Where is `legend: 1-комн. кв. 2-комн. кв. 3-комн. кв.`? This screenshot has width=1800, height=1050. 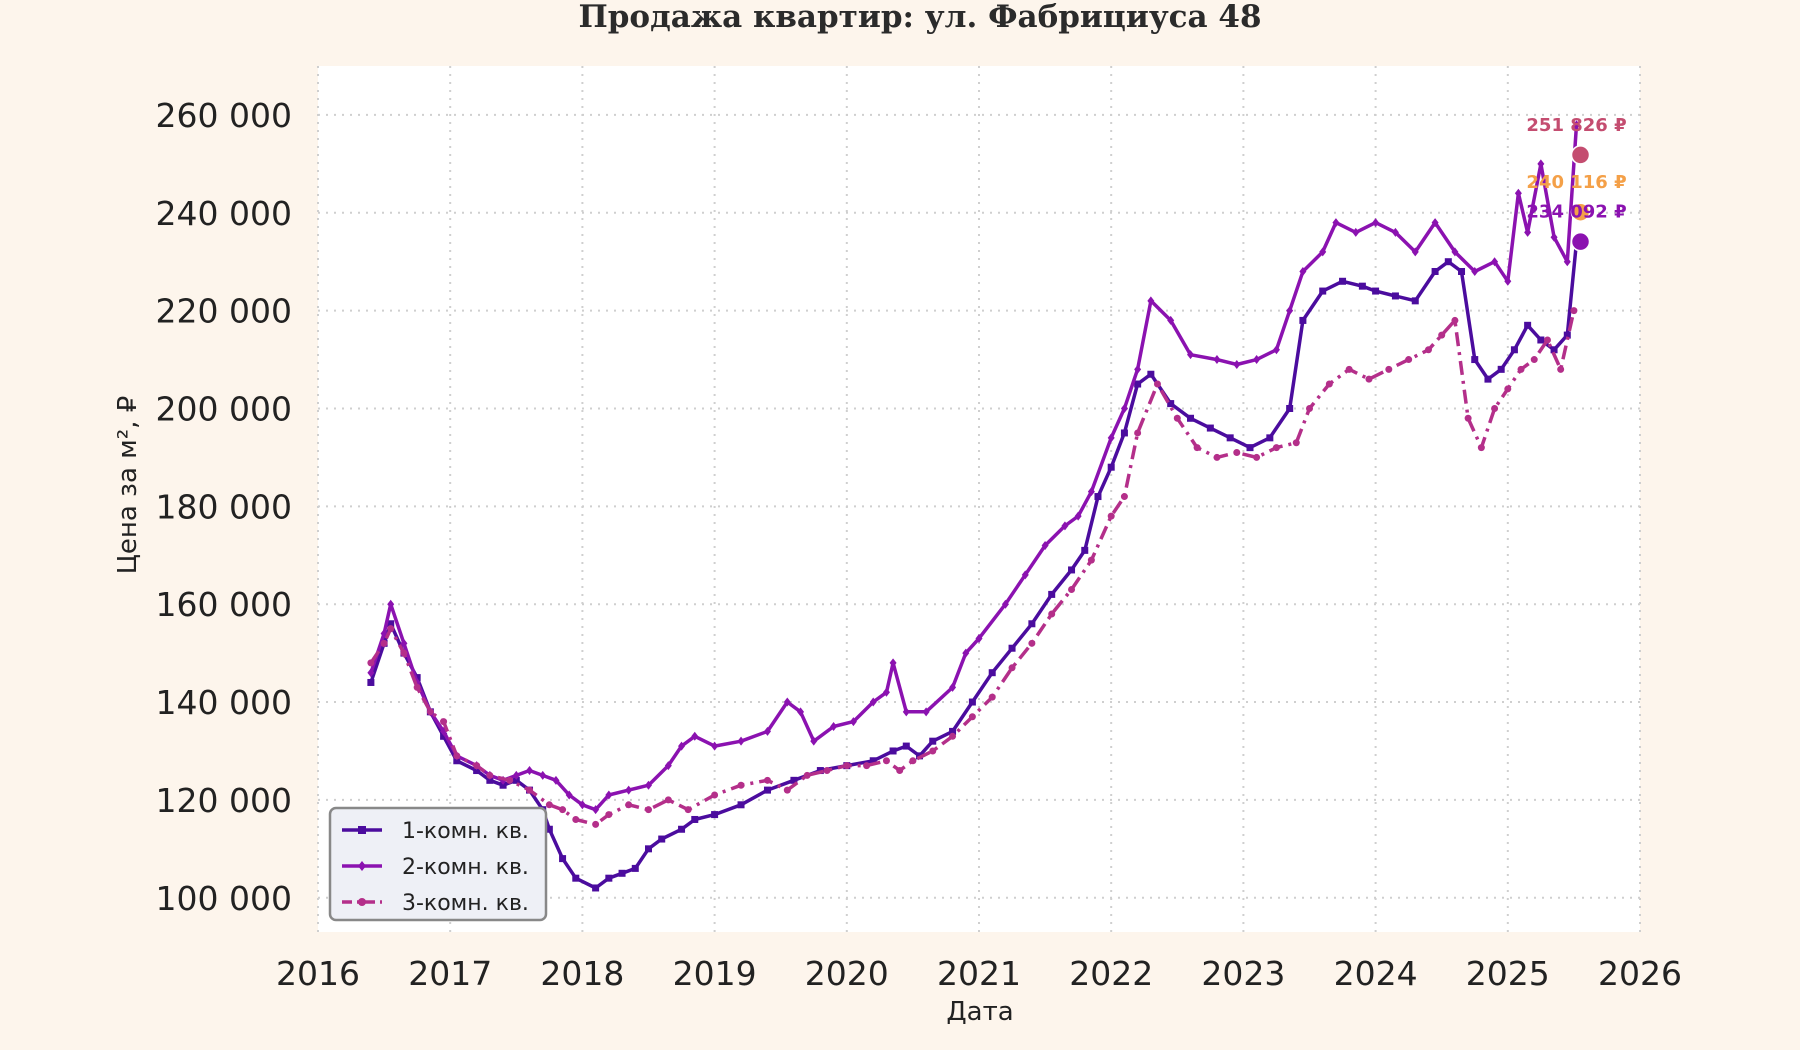
legend: 1-комн. кв. 2-комн. кв. 3-комн. кв. is located at coordinates (438, 864).